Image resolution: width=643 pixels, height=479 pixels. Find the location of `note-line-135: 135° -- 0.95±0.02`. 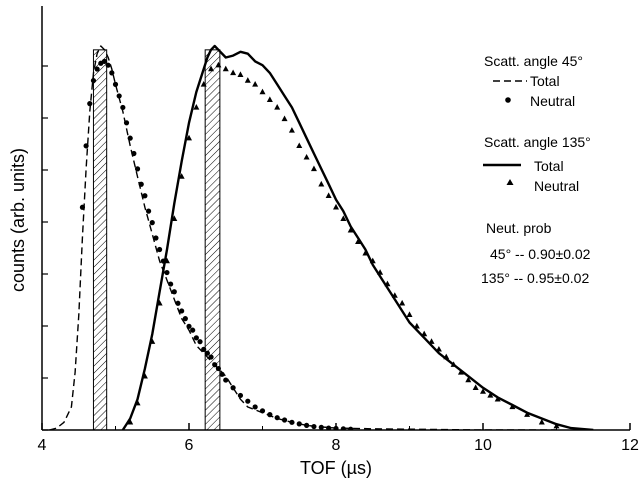

note-line-135: 135° -- 0.95±0.02 is located at coordinates (535, 278).